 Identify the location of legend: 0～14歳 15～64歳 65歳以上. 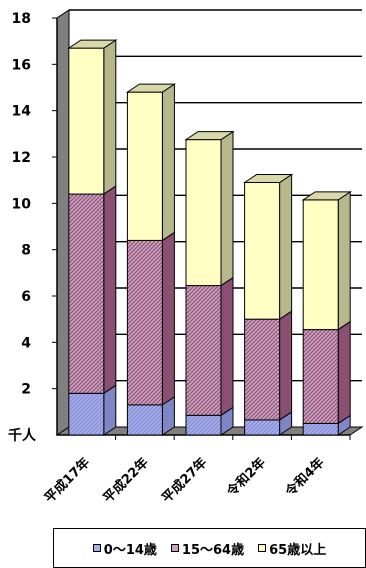
(209, 548).